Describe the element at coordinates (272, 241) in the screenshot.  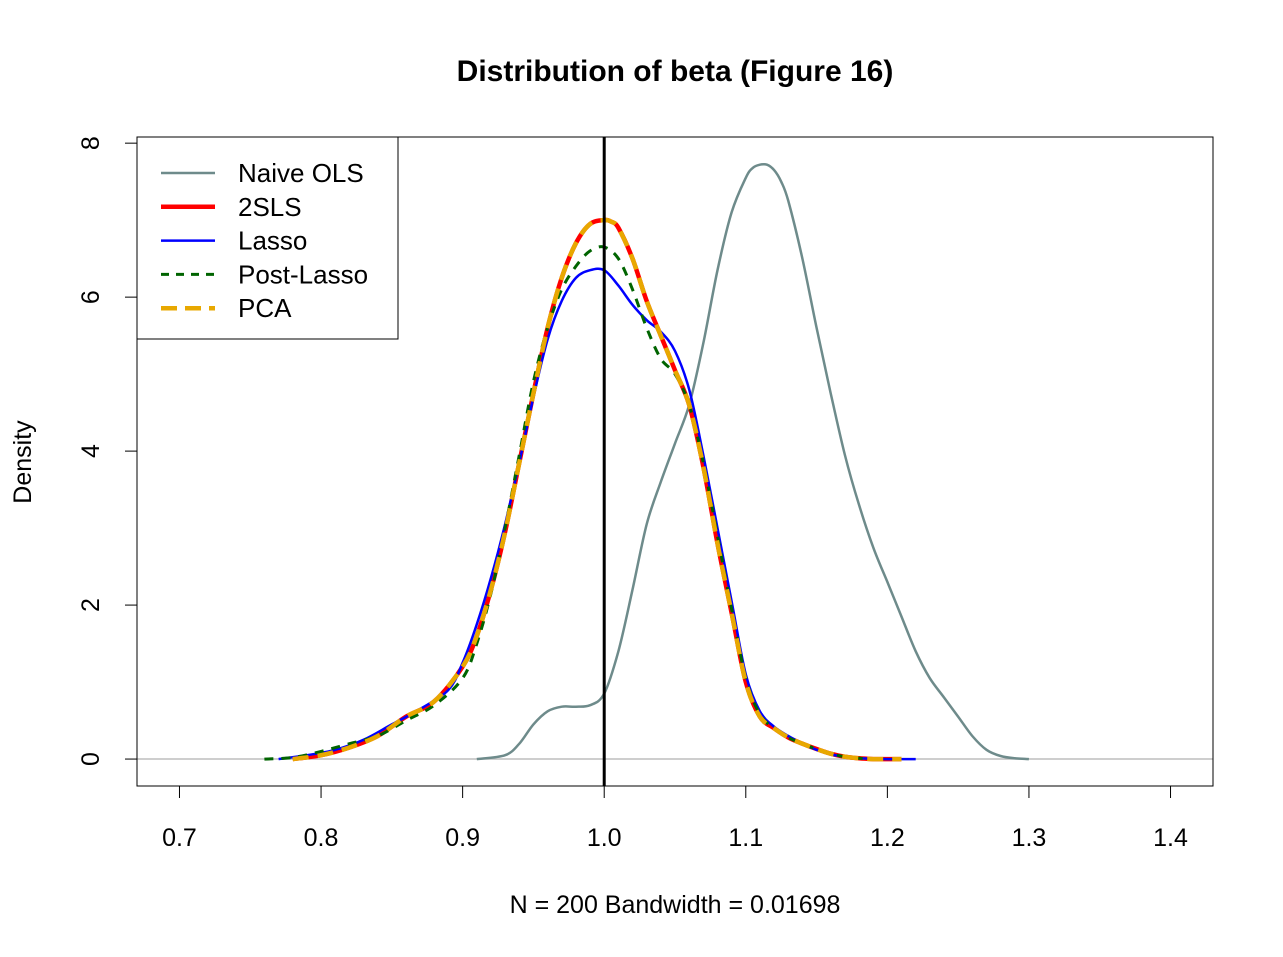
I see `legend-label: Lasso` at that location.